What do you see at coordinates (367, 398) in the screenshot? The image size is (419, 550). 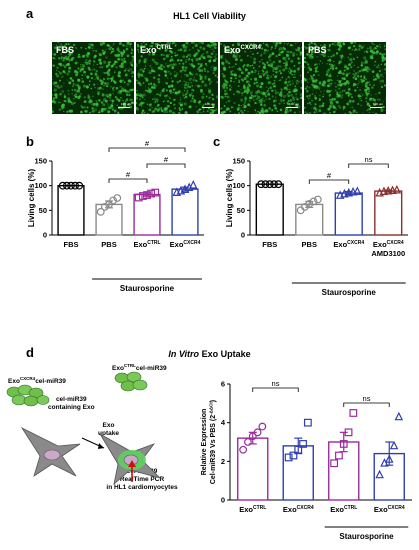 I see `significance-label: ns` at bounding box center [367, 398].